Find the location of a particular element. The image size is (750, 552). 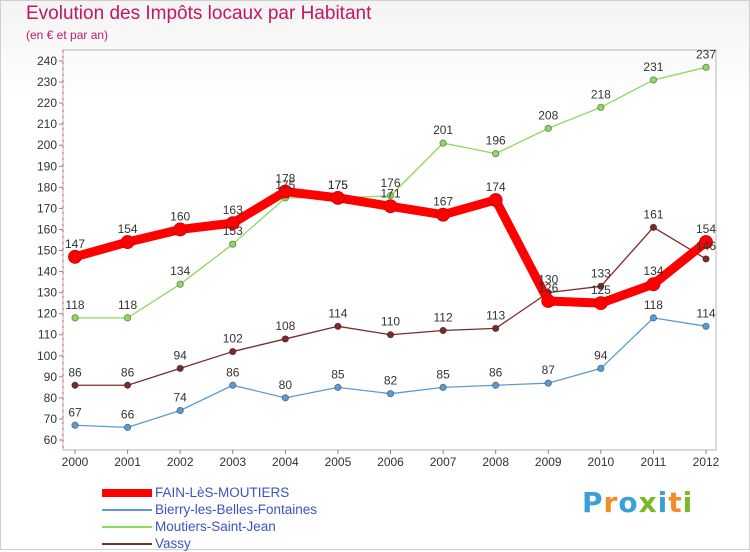

x-tick-label: 2006 is located at coordinates (390, 462).